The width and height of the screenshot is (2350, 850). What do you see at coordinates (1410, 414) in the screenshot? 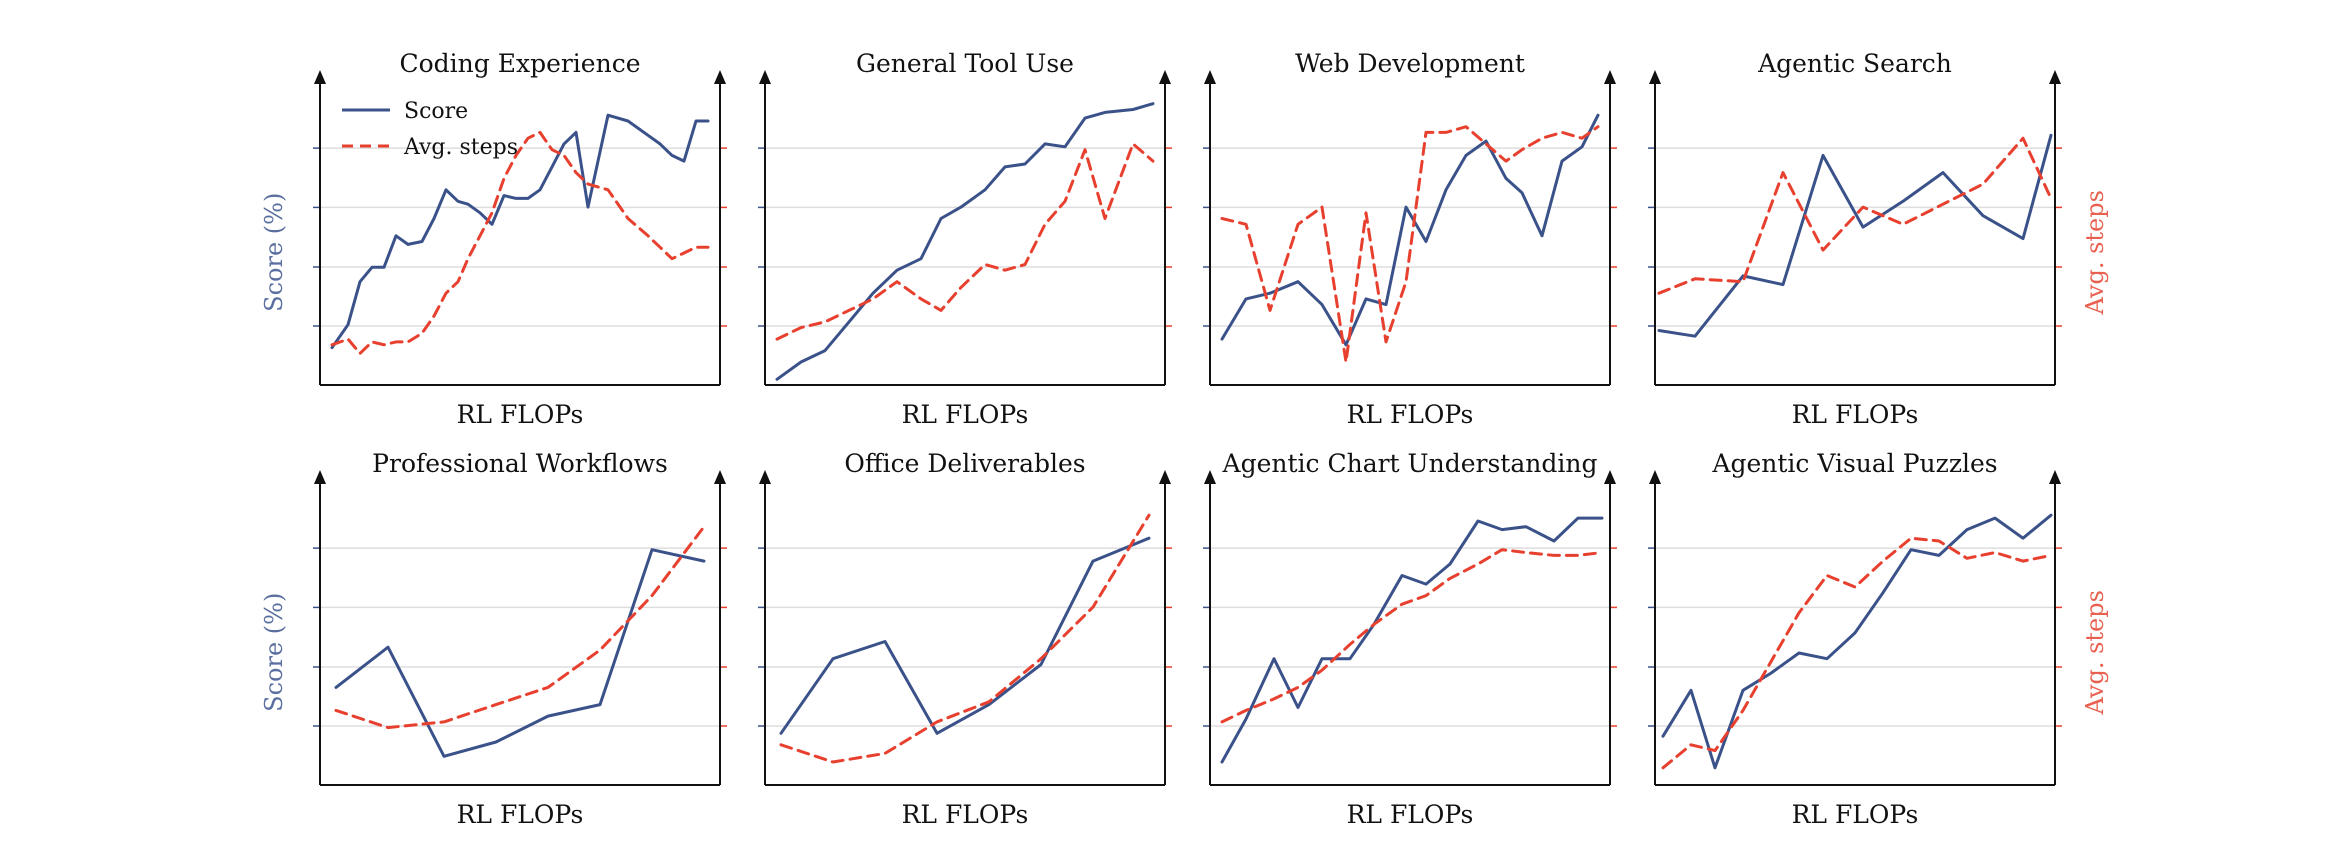
I see `web-development-x-label: RL FLOPs` at bounding box center [1410, 414].